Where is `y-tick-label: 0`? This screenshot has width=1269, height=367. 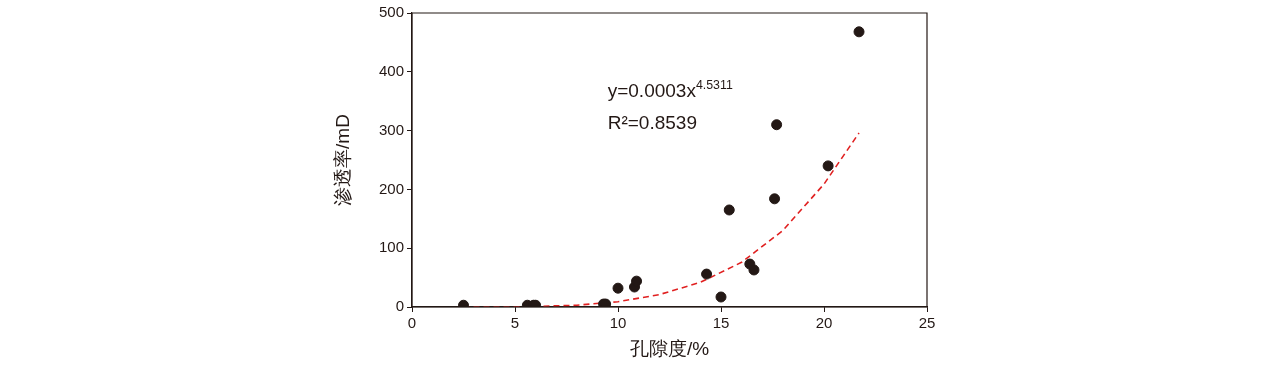
y-tick-label: 0 is located at coordinates (399, 306).